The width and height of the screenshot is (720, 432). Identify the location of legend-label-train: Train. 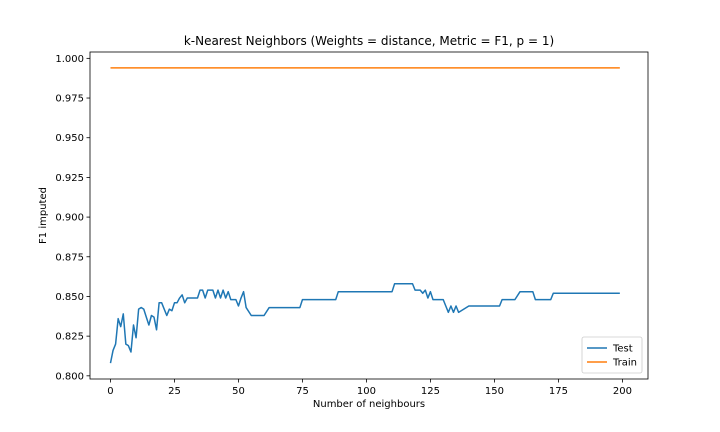
(624, 363).